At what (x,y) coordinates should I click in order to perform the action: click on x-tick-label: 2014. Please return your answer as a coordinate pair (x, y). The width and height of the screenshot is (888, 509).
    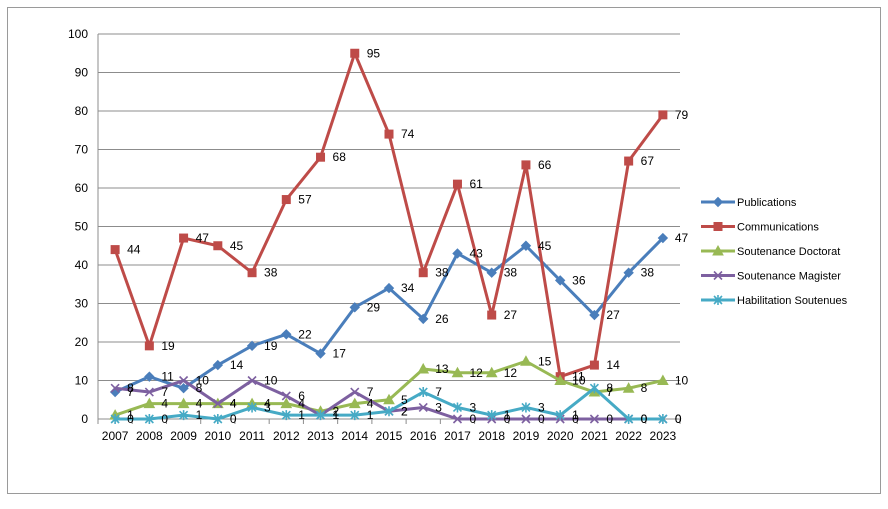
    Looking at the image, I should click on (354, 436).